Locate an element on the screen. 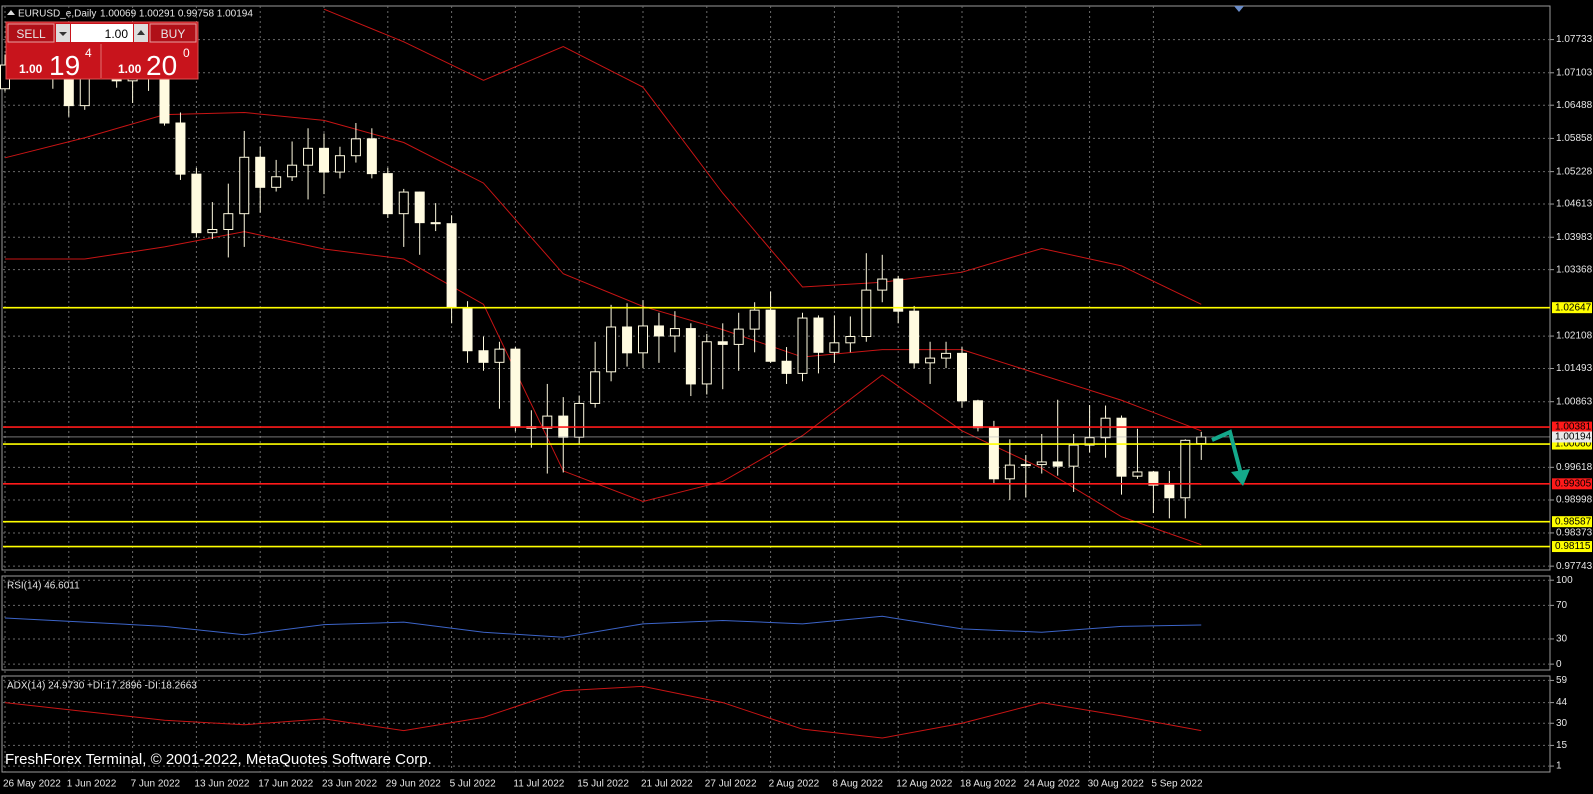 The image size is (1593, 794). y-tick-label: 15 is located at coordinates (1562, 745).